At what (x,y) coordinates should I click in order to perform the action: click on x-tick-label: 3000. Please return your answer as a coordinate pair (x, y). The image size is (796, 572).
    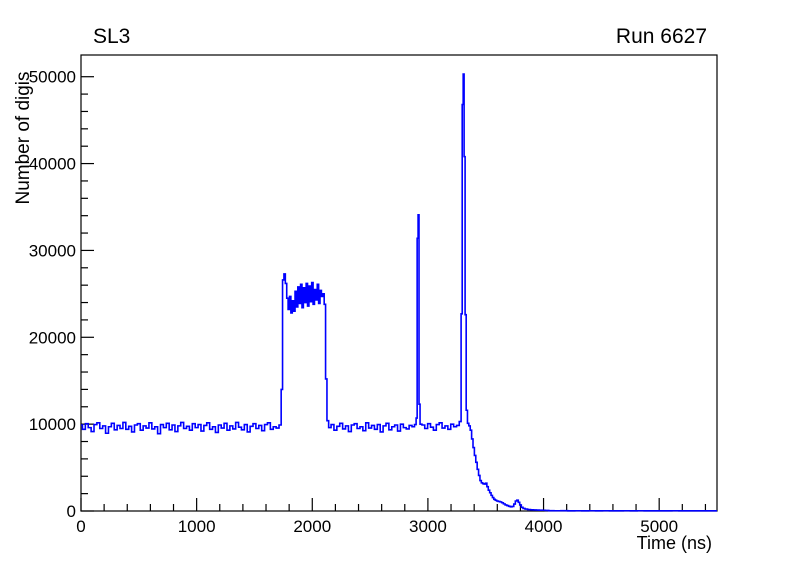
    Looking at the image, I should click on (428, 526).